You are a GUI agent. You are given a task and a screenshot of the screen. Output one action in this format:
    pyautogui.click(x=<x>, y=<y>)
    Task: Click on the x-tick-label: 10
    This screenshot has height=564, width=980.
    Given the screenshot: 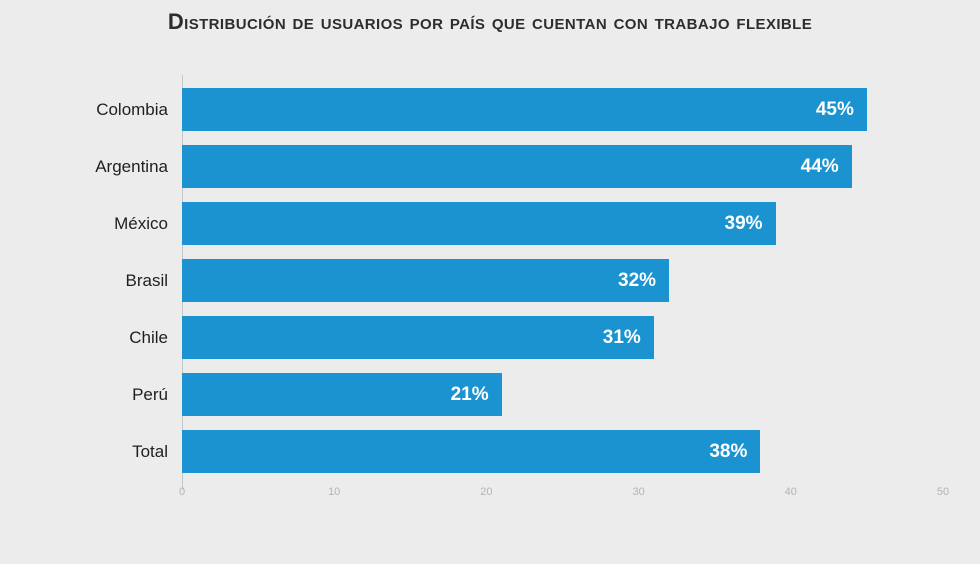 What is the action you would take?
    pyautogui.click(x=334, y=492)
    